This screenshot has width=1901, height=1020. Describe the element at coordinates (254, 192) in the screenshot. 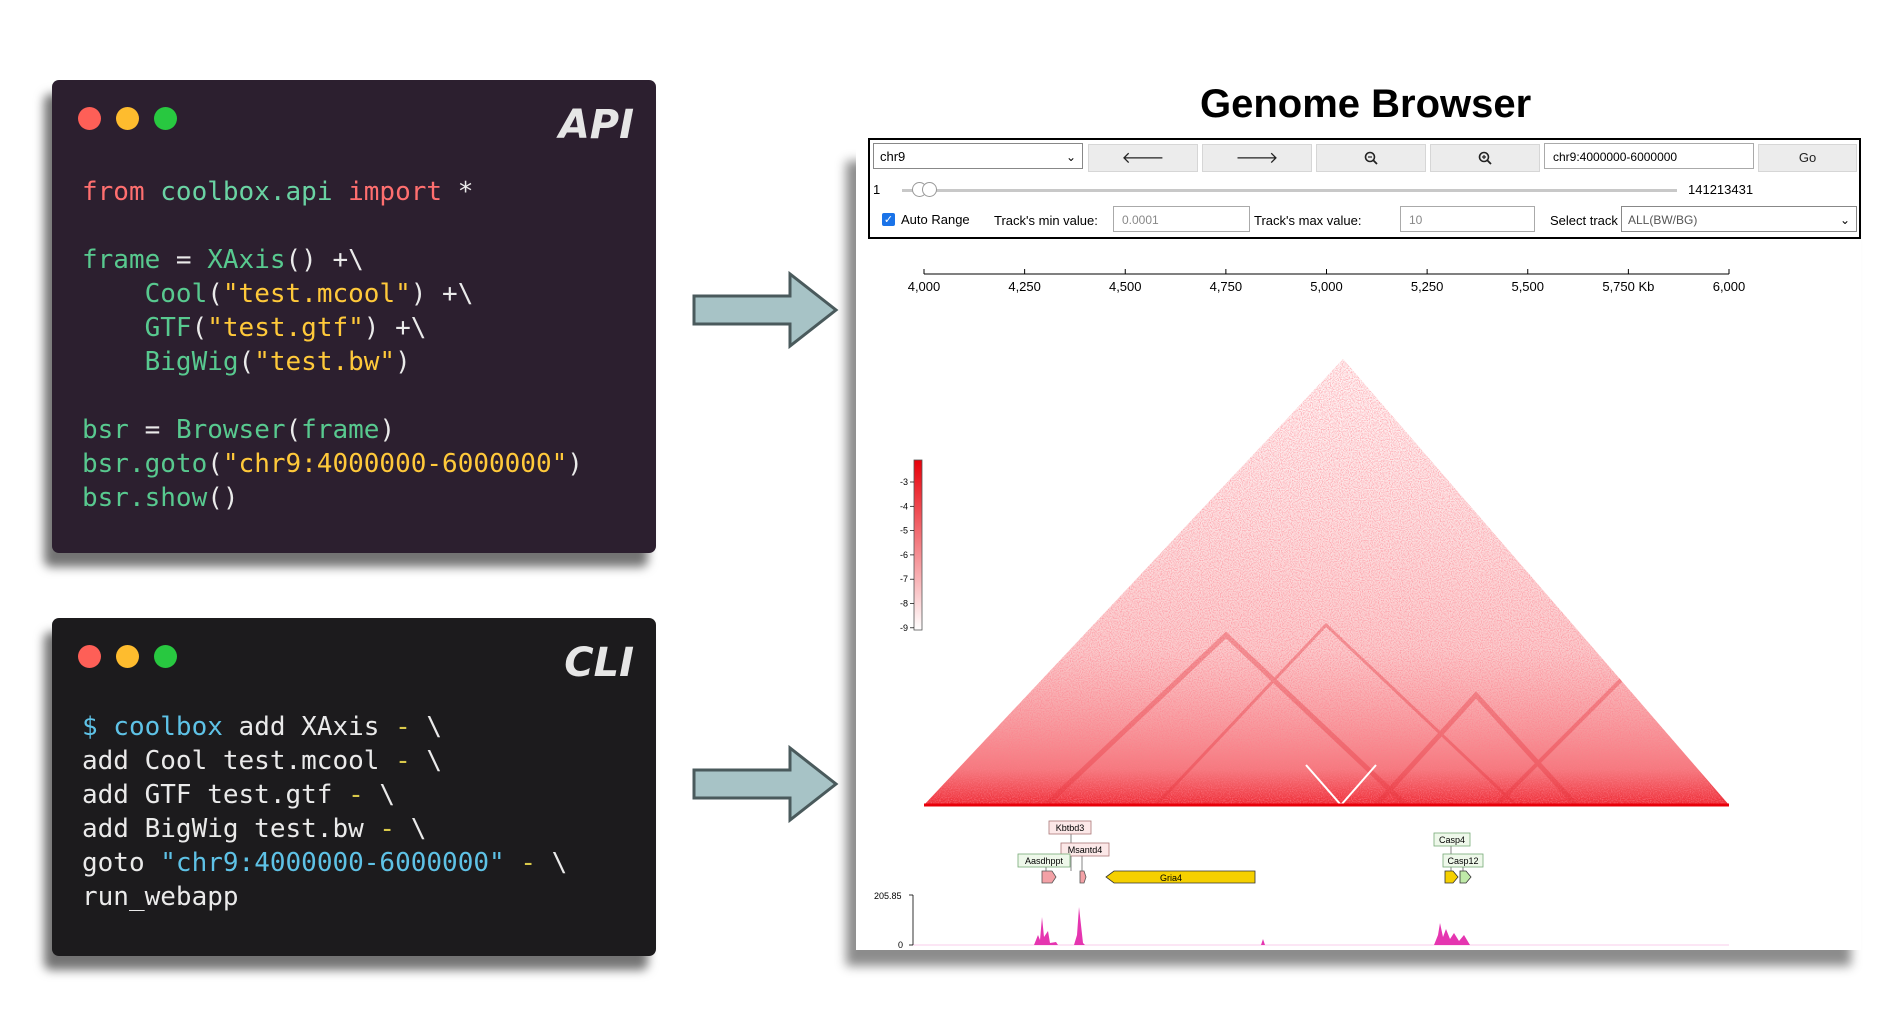

I see `code-token: coolbox.api` at that location.